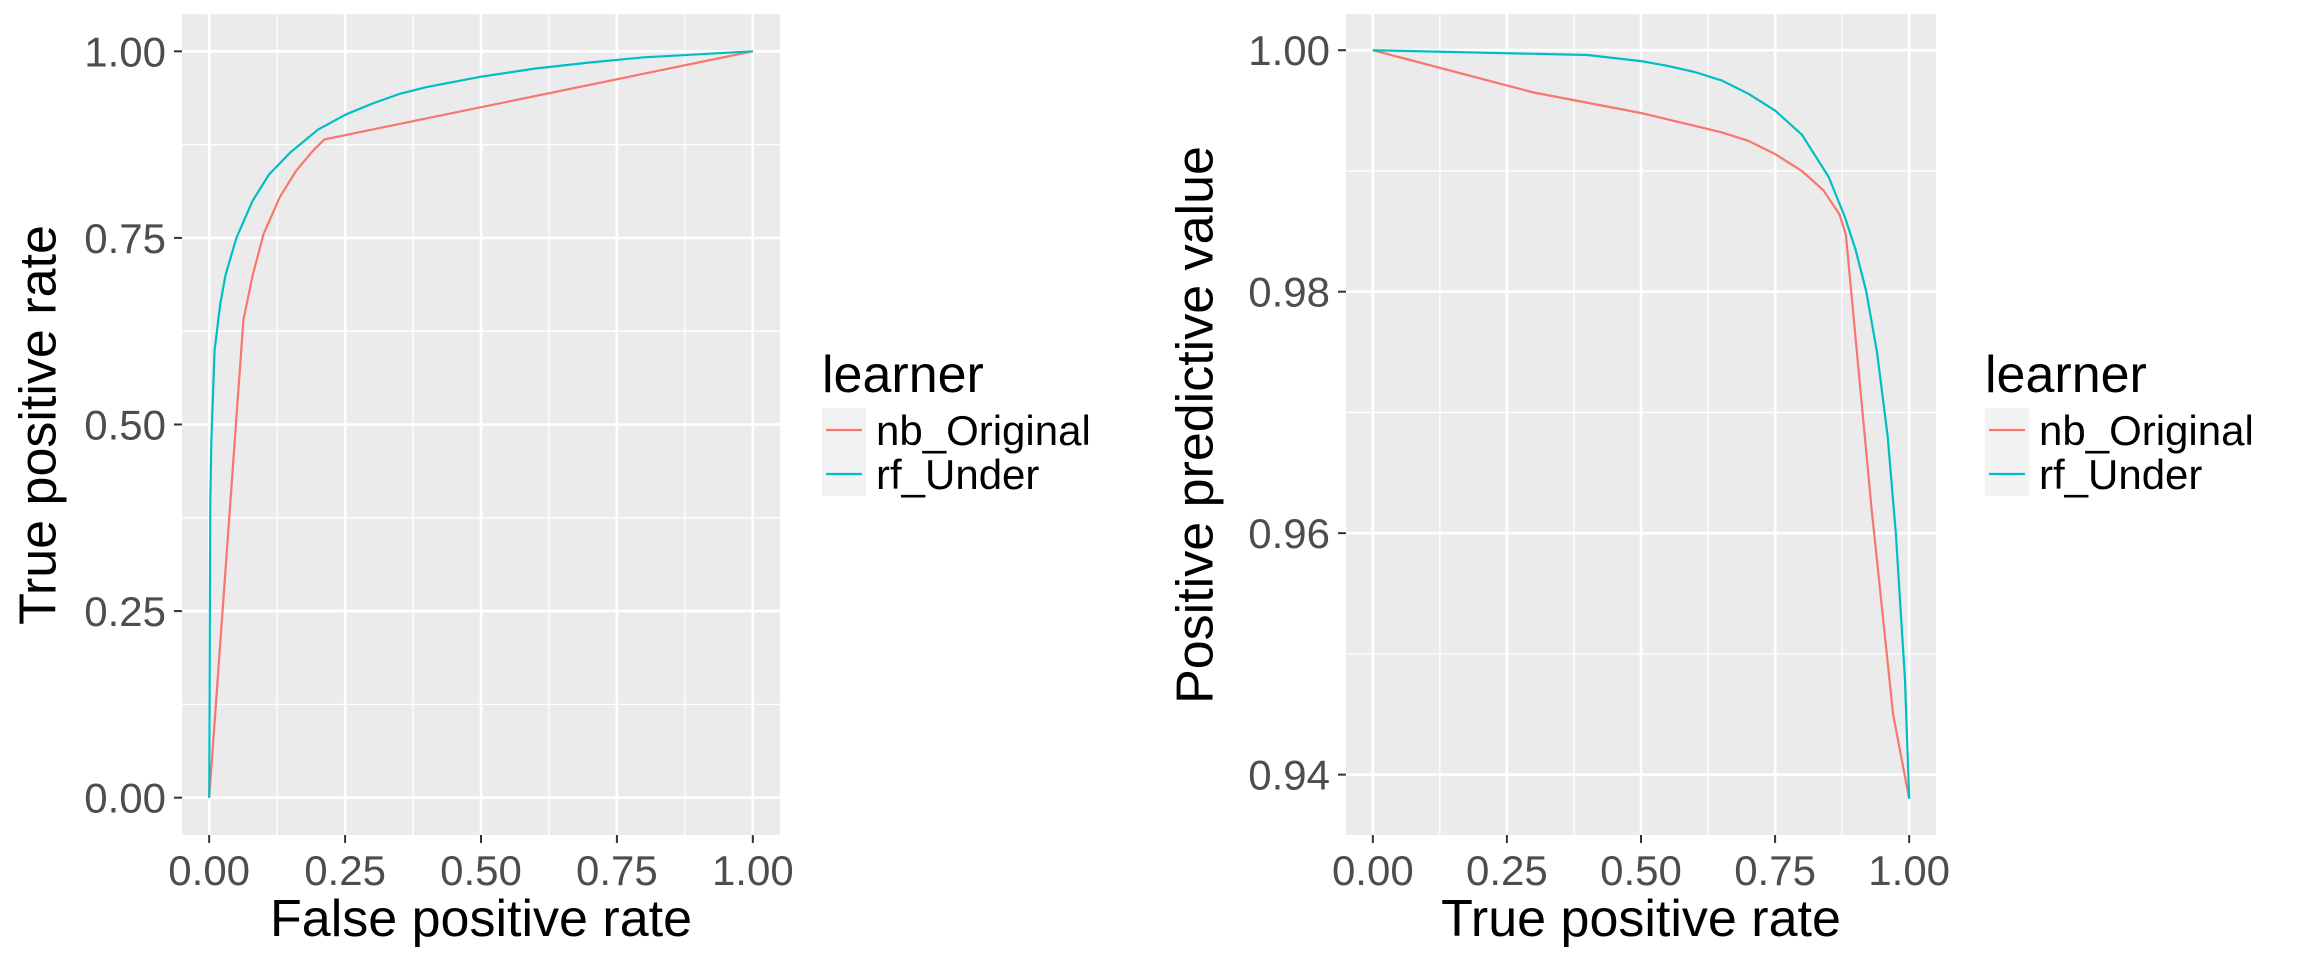  I want to click on y-tick-label: 0.50, so click(125, 425).